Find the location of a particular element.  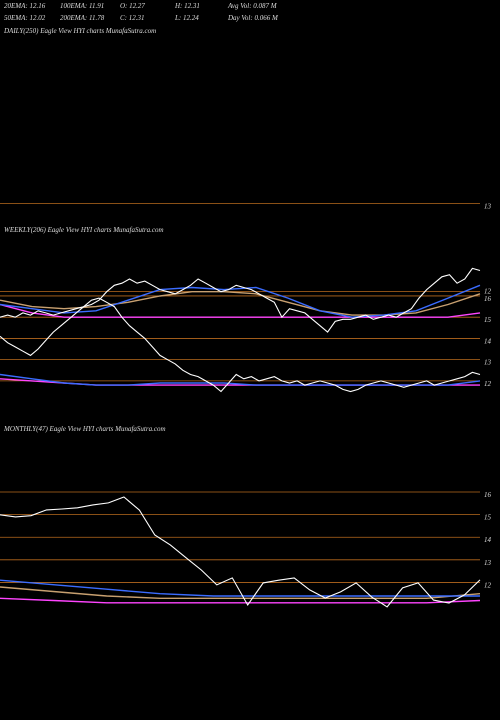

header-text: O: 12.27 is located at coordinates (132, 6).